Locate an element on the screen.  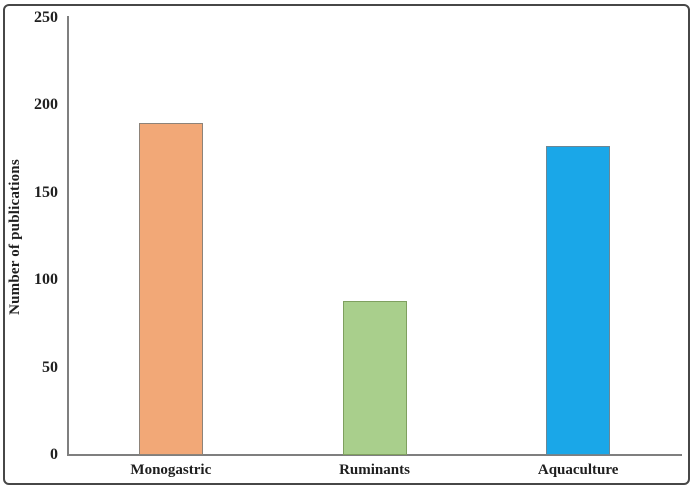
y-tick-label: 250 is located at coordinates (46, 17).